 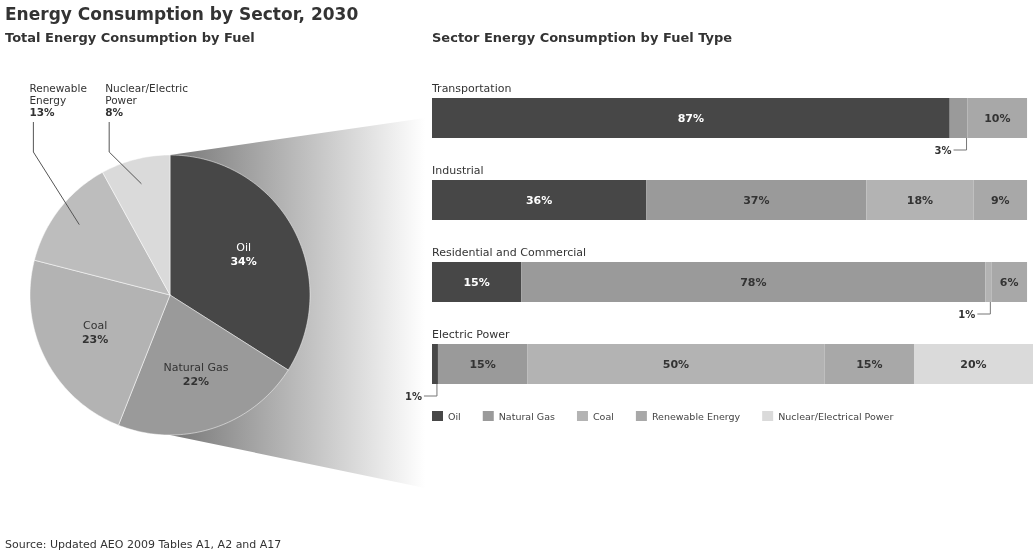 What do you see at coordinates (143, 544) in the screenshot?
I see `source-note: Source: Updated AEO 2009 Tables A1, A2 and A17` at bounding box center [143, 544].